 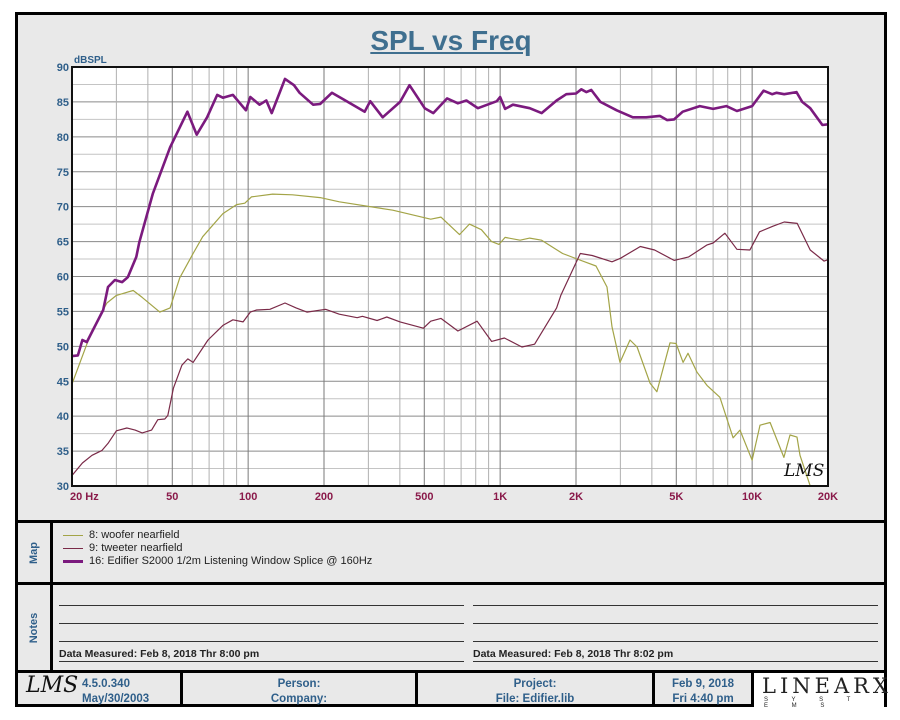 What do you see at coordinates (63, 68) in the screenshot?
I see `y-tick-label: 90` at bounding box center [63, 68].